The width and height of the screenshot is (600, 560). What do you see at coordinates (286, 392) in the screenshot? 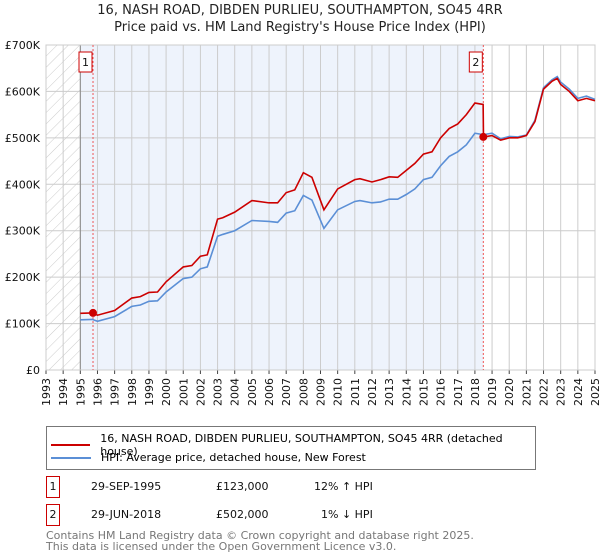
I see `x-tick-label: 2007` at bounding box center [286, 392].